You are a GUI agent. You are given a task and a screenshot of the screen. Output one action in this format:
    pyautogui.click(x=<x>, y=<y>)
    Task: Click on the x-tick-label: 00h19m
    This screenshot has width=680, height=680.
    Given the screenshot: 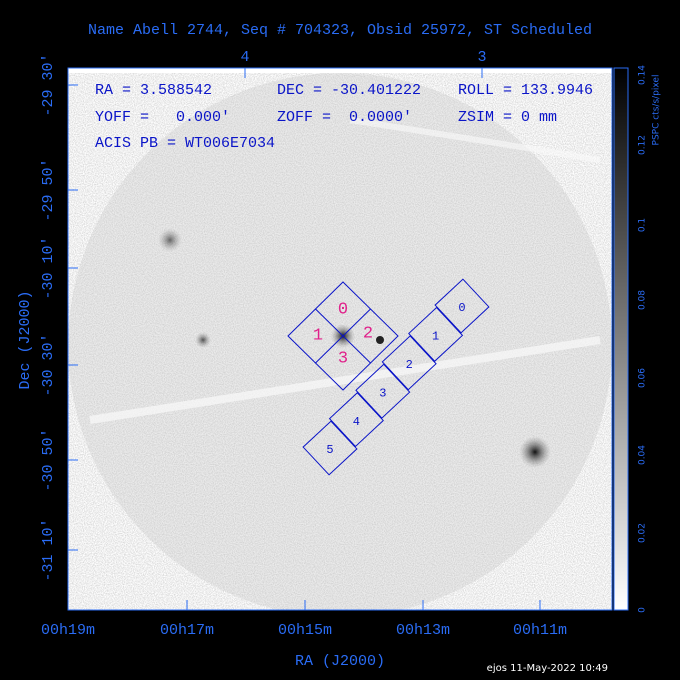 What is the action you would take?
    pyautogui.click(x=68, y=630)
    